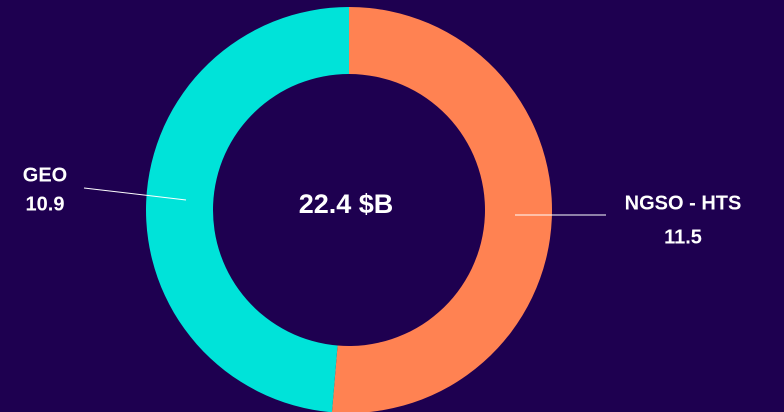 This screenshot has height=412, width=784. Describe the element at coordinates (683, 203) in the screenshot. I see `slice-label: NGSO - HTS` at that location.